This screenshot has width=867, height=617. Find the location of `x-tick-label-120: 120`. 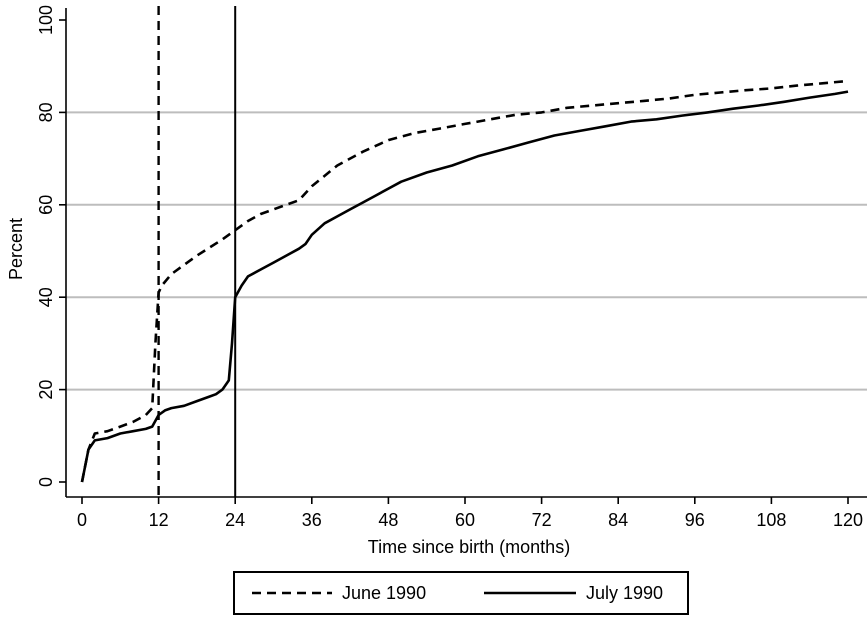

x-tick-label-120: 120 is located at coordinates (848, 520).